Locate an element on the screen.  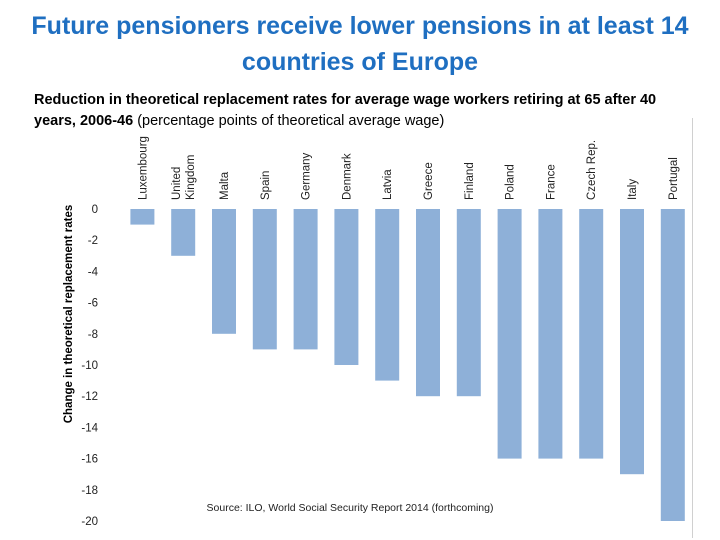
y-axis-ticks: 0 -2 -4 -6 -8 -10 -12 -14 -16 -18 -20 is located at coordinates (89, 366).